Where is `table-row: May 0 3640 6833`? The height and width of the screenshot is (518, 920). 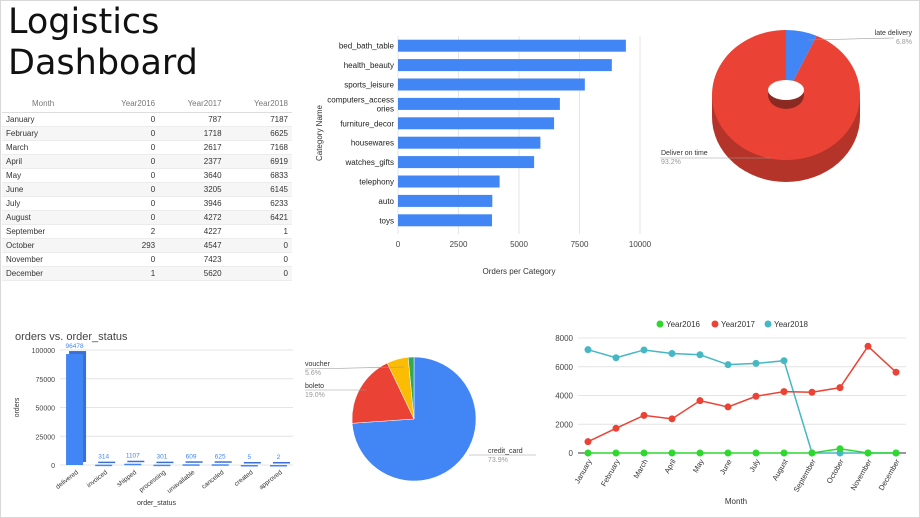
table-row: May 0 3640 6833 is located at coordinates (147, 175).